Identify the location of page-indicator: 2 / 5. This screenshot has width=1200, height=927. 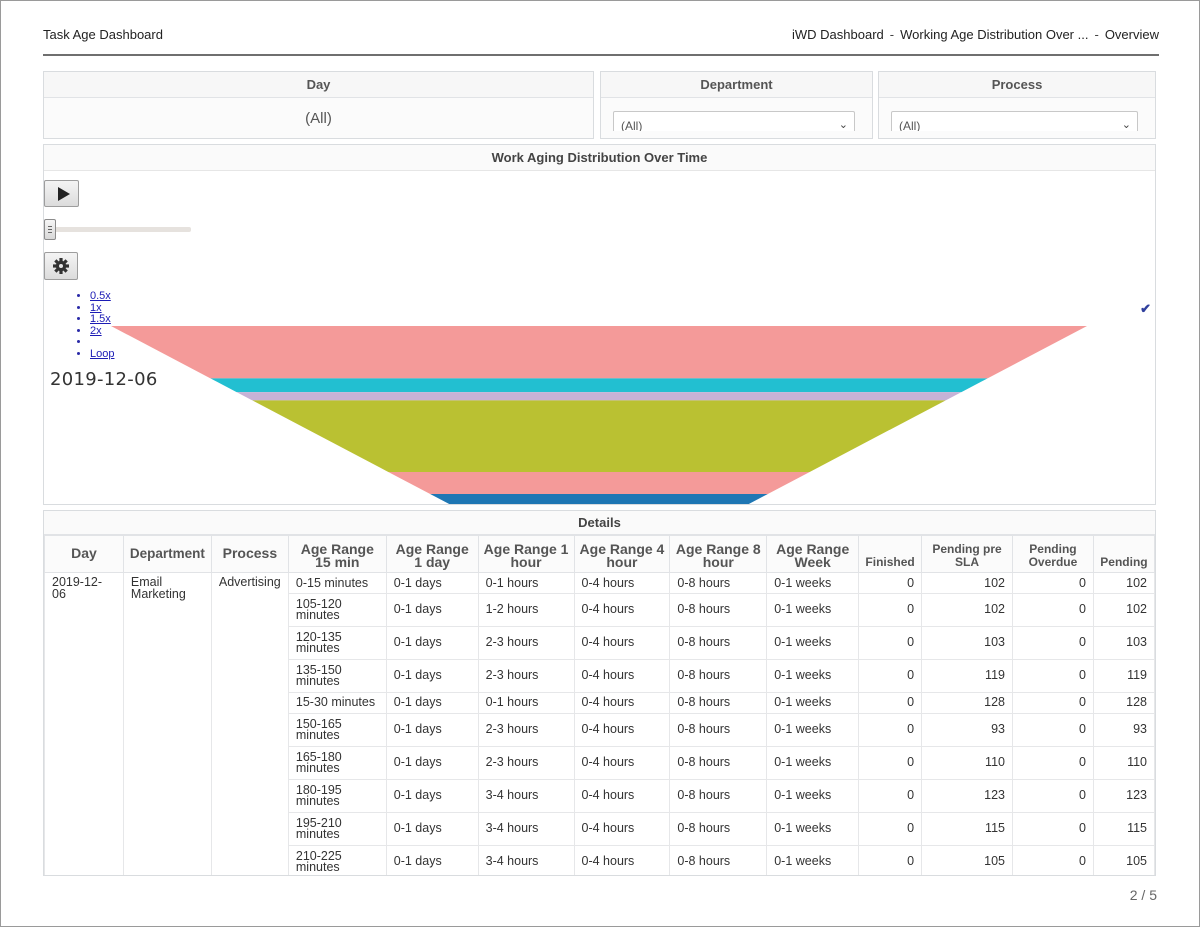
(1143, 895).